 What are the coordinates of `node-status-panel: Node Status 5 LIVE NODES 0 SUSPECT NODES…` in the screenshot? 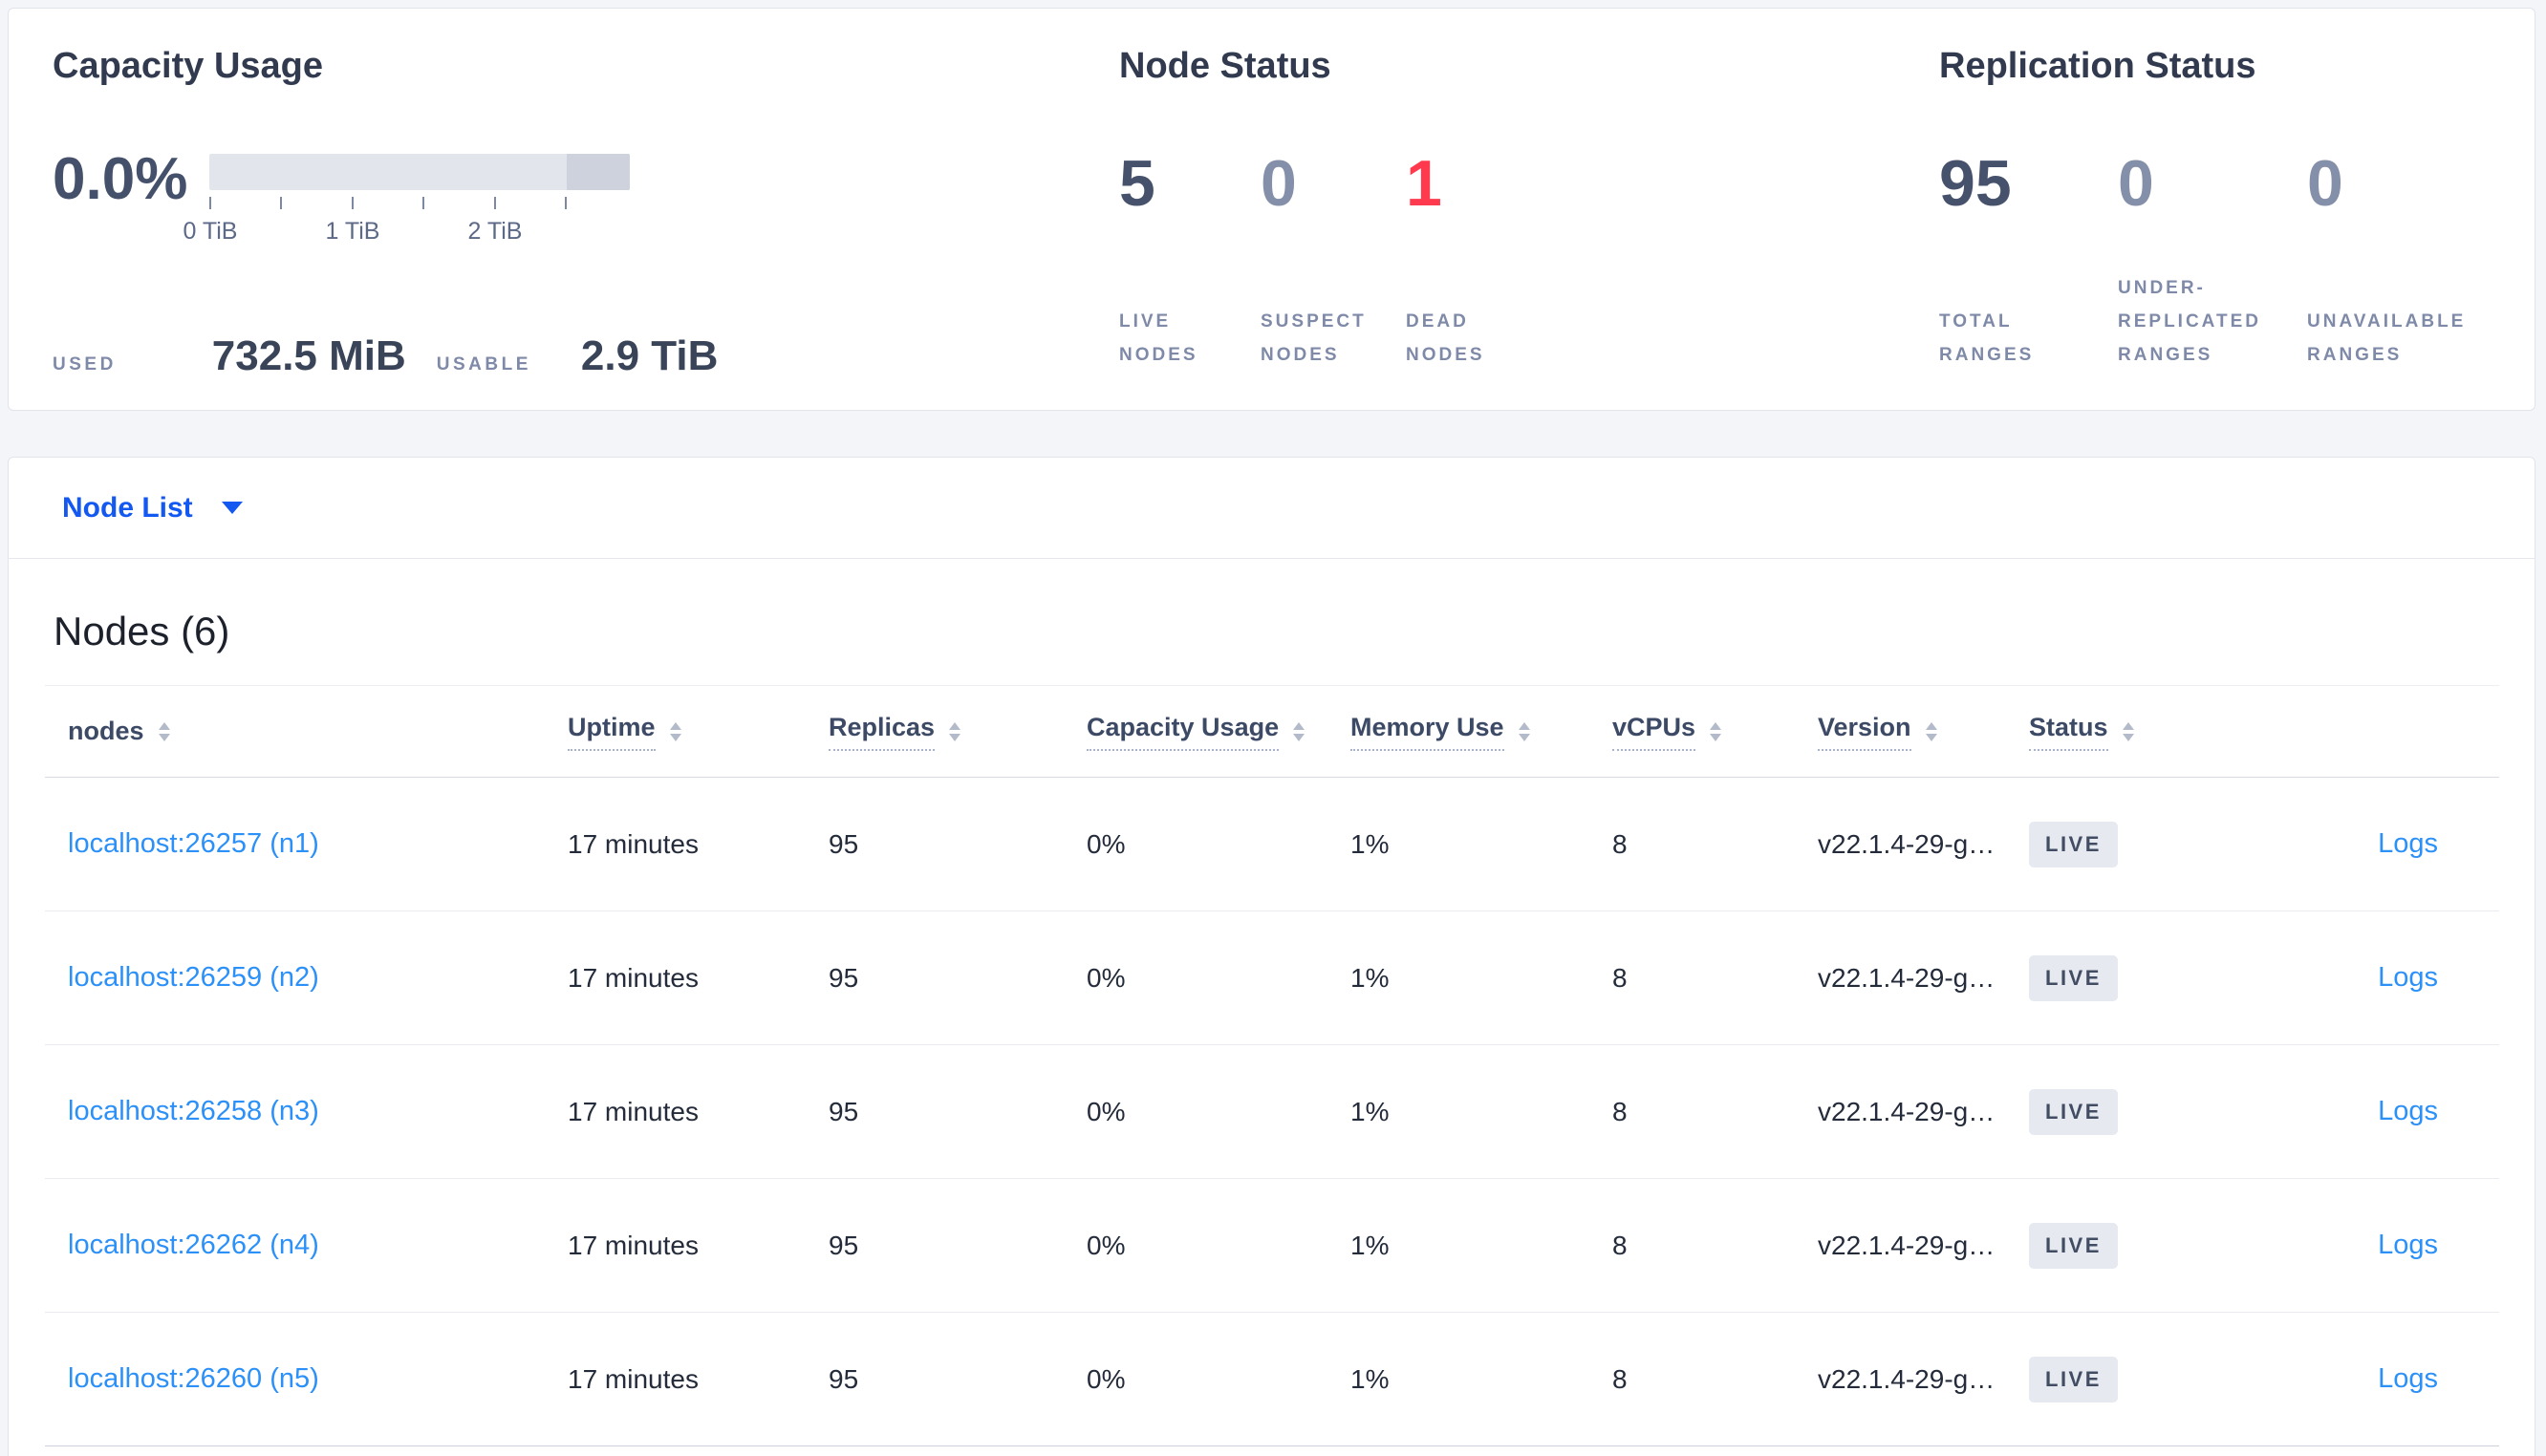 It's located at (1425, 208).